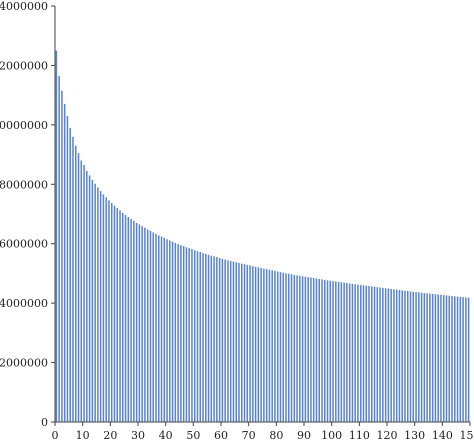 This screenshot has width=474, height=443. I want to click on x-tick-label: 100, so click(331, 435).